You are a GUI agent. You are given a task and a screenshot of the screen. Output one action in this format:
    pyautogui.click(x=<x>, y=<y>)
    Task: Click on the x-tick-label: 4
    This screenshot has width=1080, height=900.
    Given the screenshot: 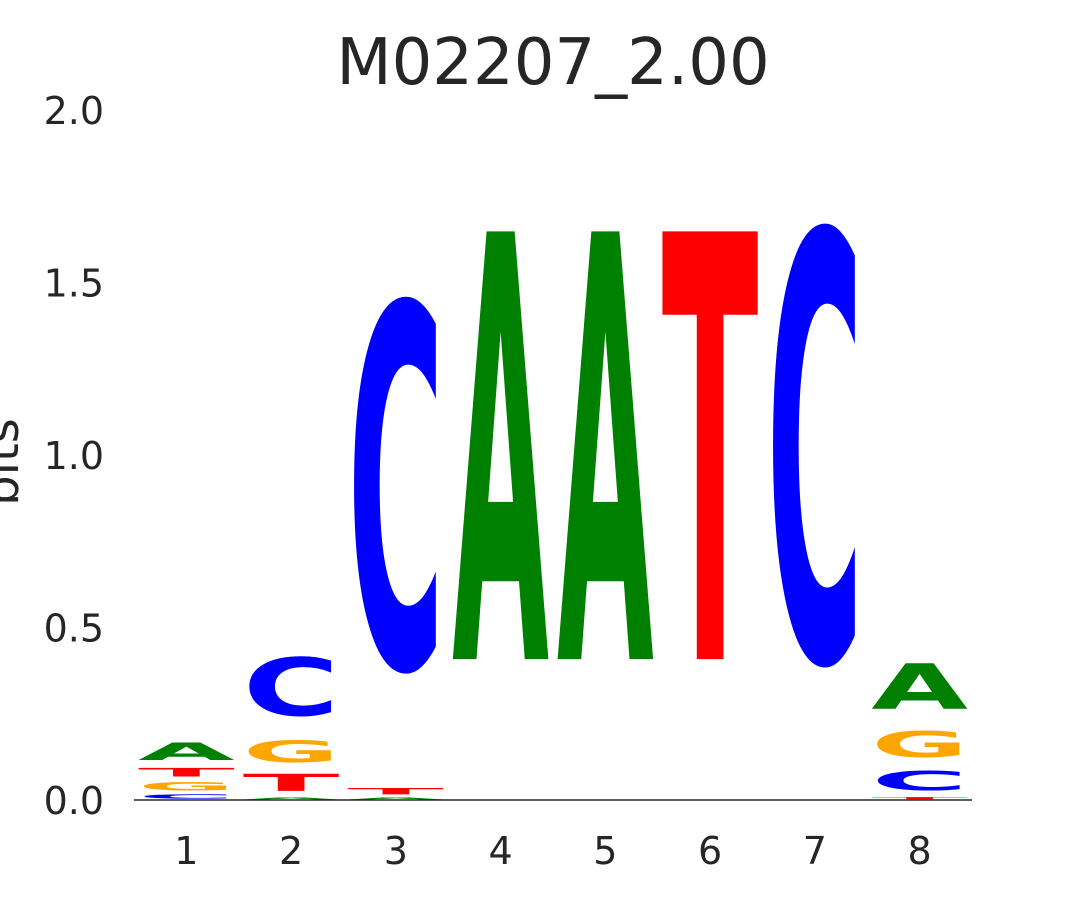 What is the action you would take?
    pyautogui.click(x=501, y=851)
    